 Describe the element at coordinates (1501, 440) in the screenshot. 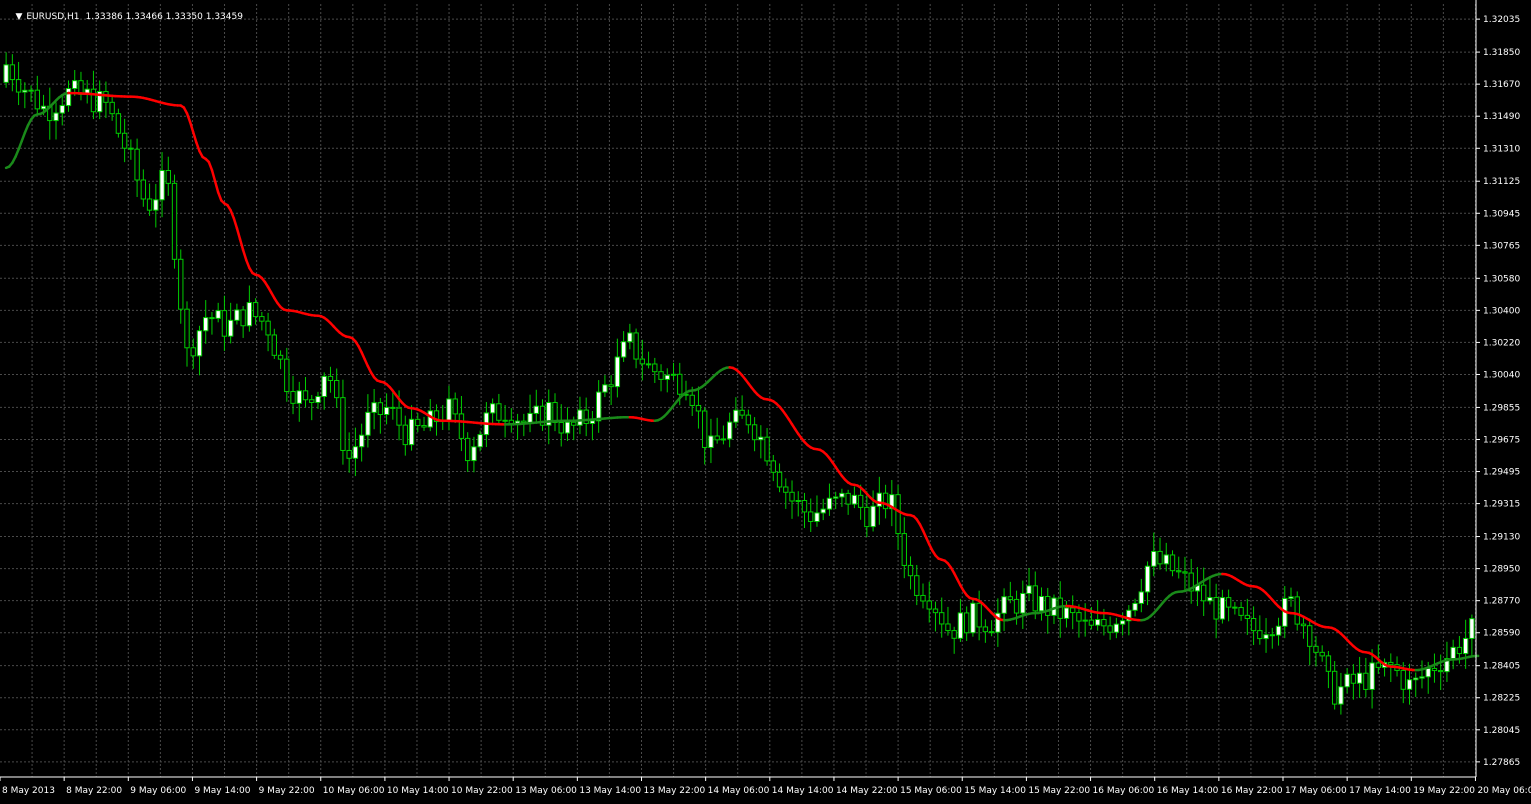

I see `y-tick-label: 1.29675` at that location.